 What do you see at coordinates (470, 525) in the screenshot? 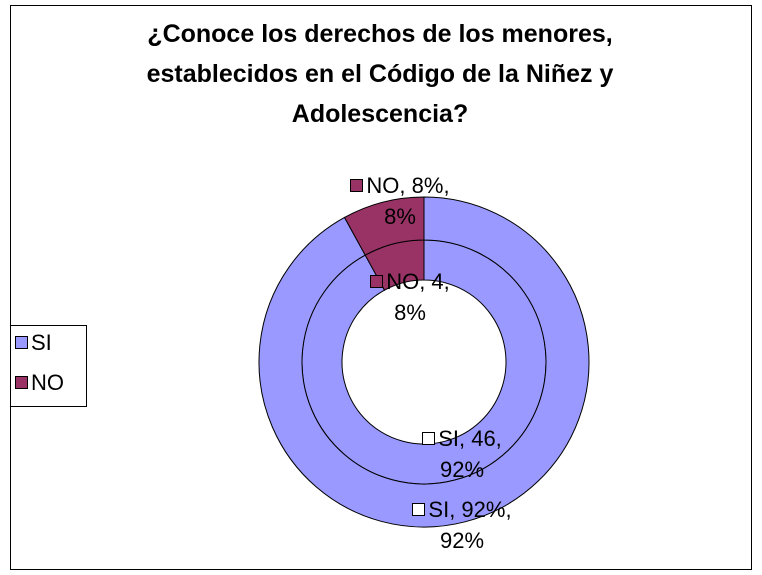
I see `data-label-text: SI, 92%, 92%` at bounding box center [470, 525].